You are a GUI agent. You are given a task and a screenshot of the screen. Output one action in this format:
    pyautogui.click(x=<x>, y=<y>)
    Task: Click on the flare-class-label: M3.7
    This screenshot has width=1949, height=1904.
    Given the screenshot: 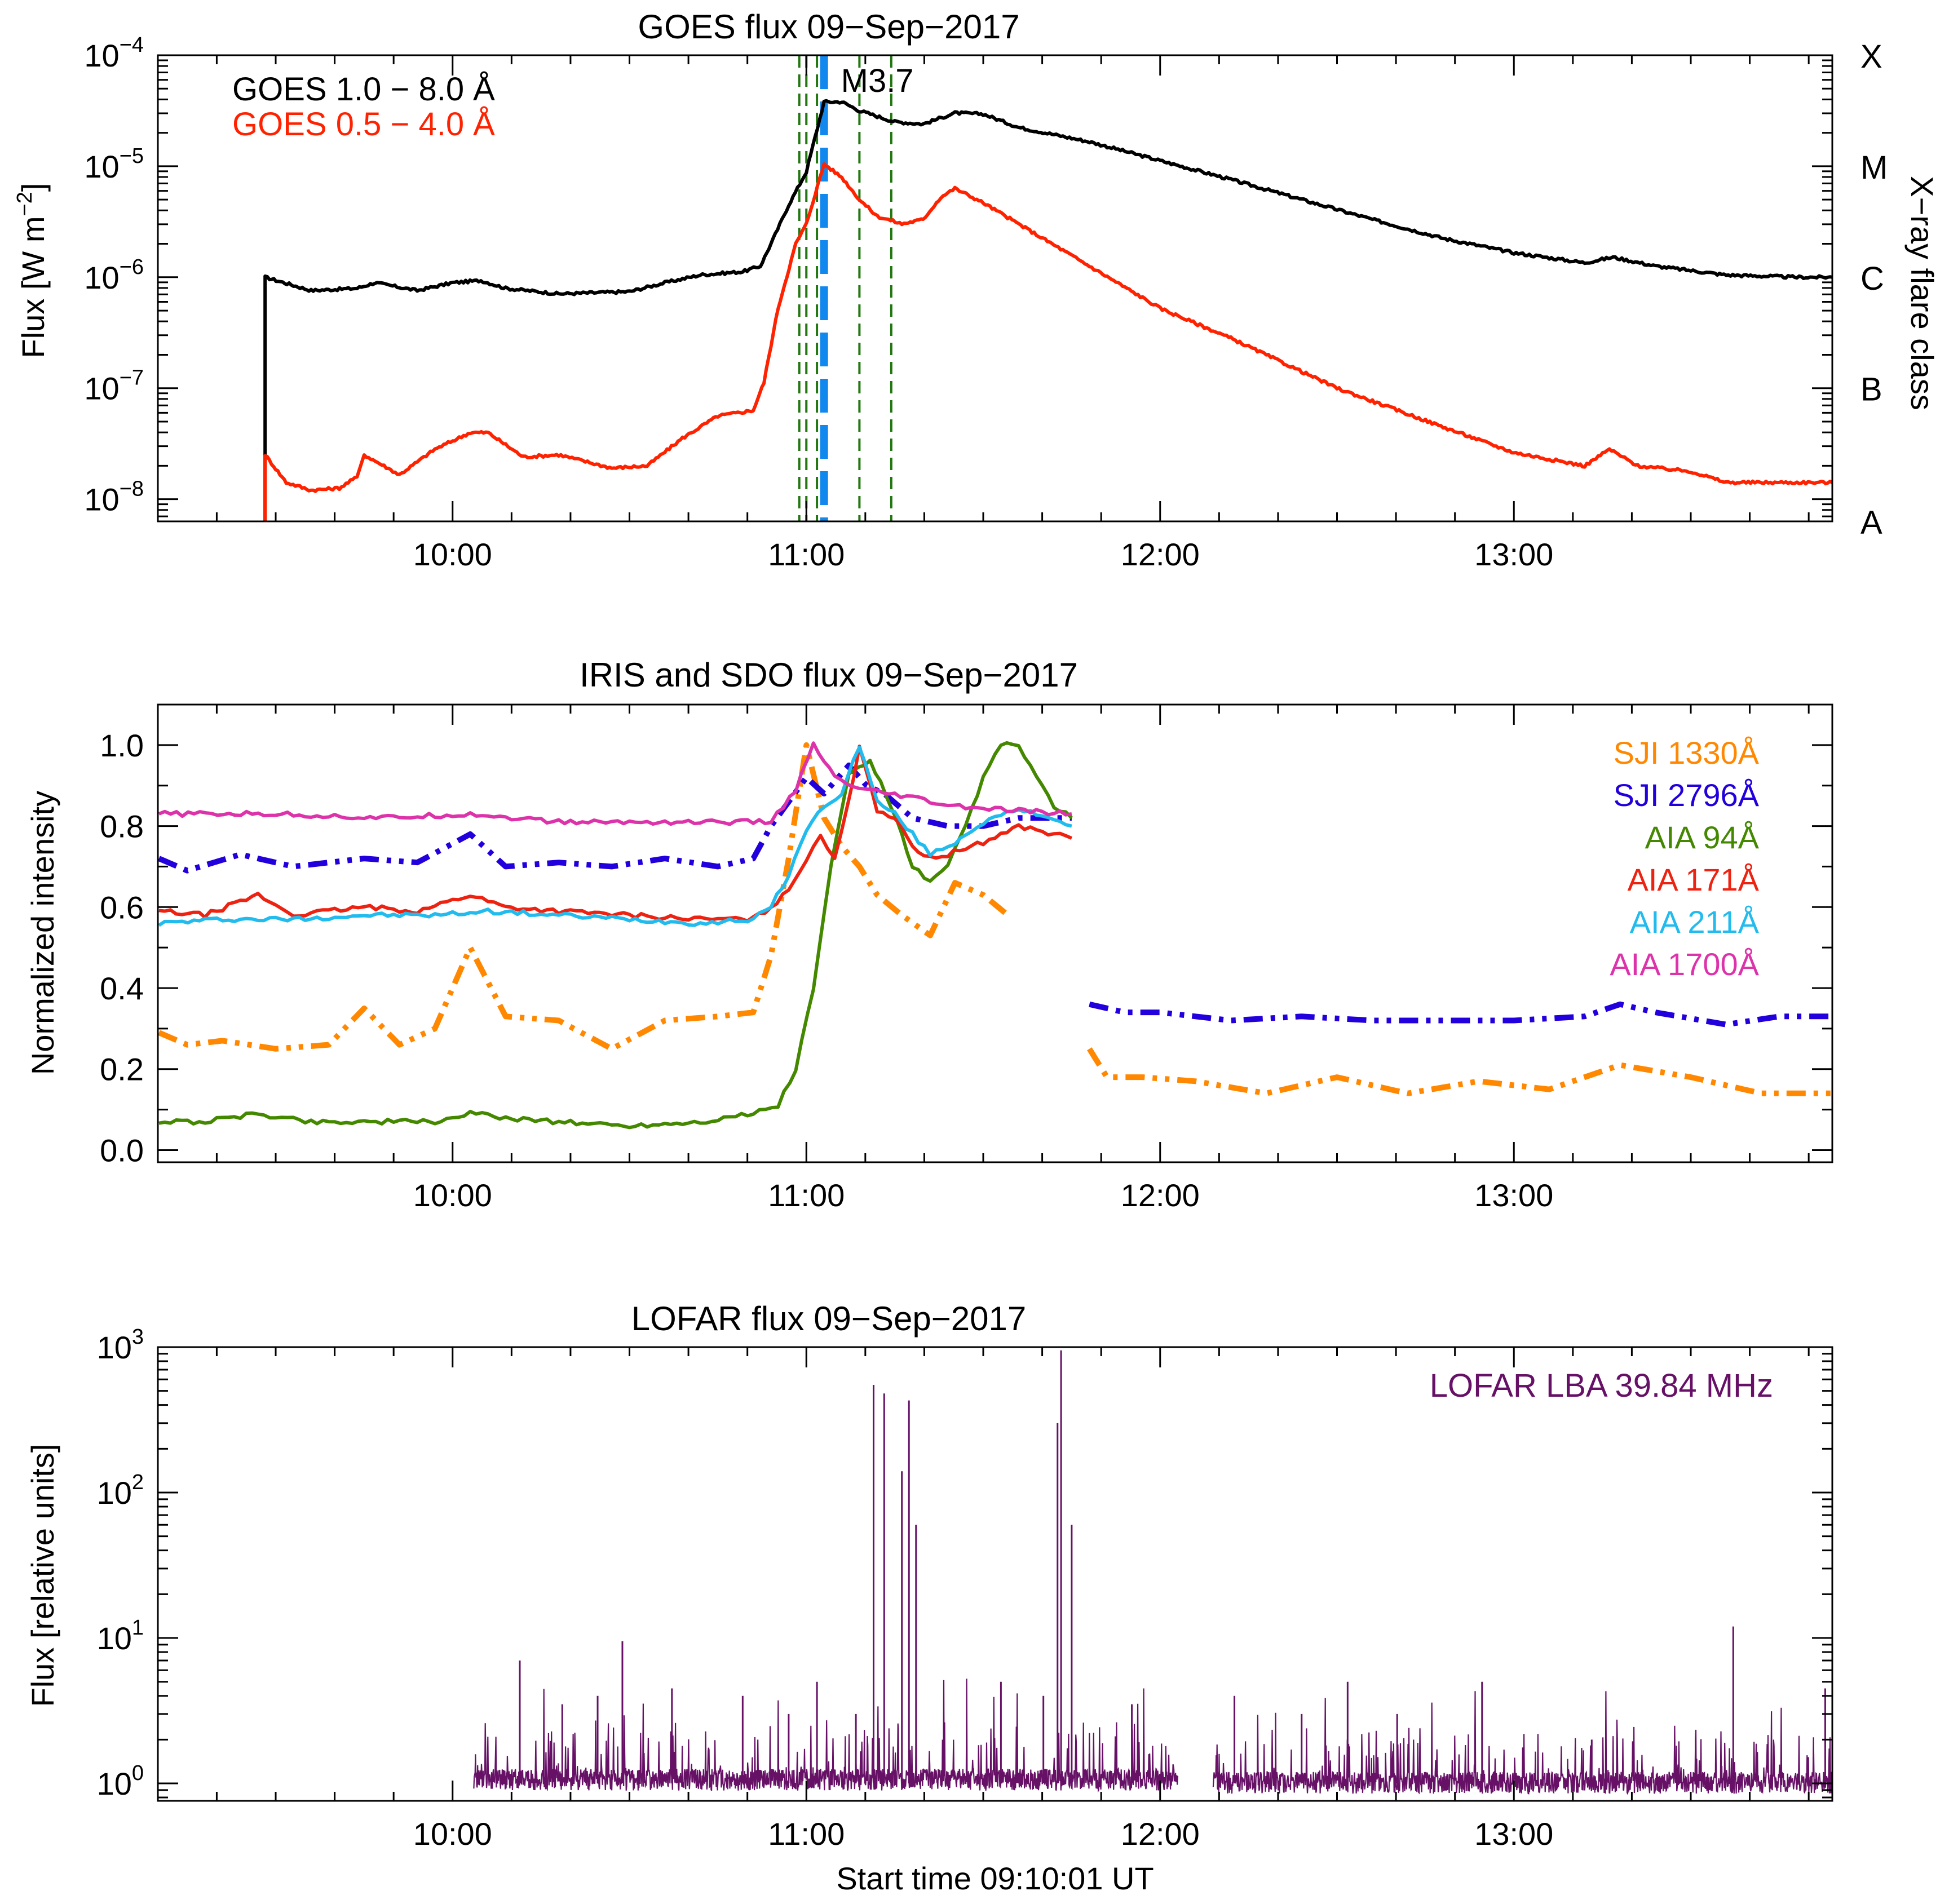 What is the action you would take?
    pyautogui.click(x=877, y=81)
    